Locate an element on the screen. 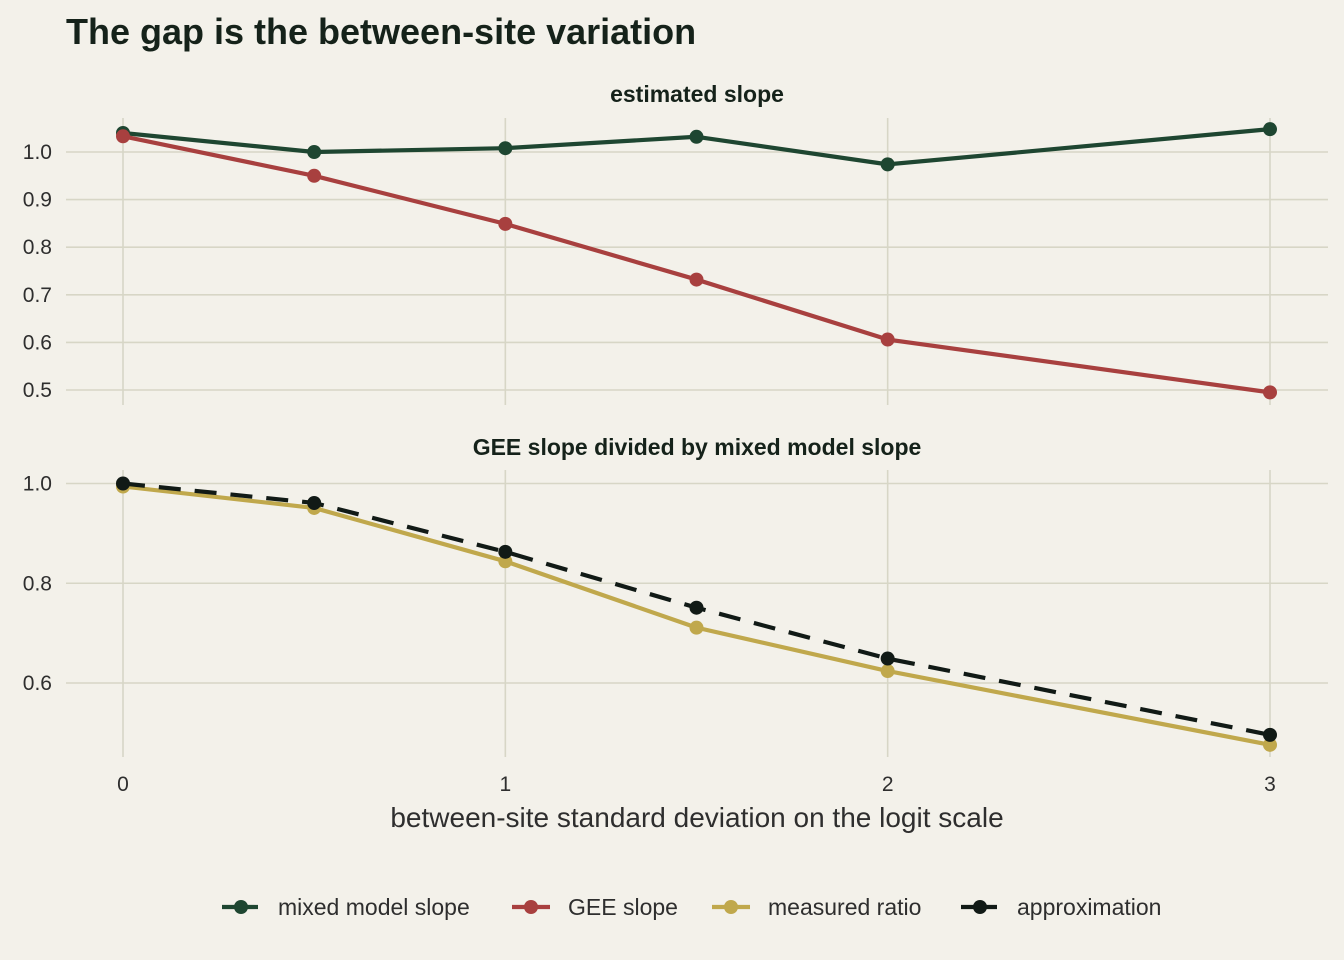  legend-key-approximation is located at coordinates (980, 907).